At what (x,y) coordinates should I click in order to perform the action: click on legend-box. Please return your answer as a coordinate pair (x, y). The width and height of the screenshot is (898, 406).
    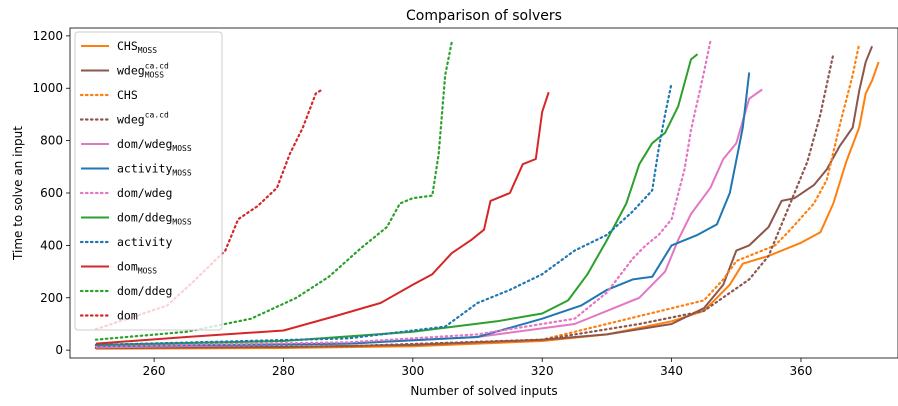
    Looking at the image, I should click on (148, 181).